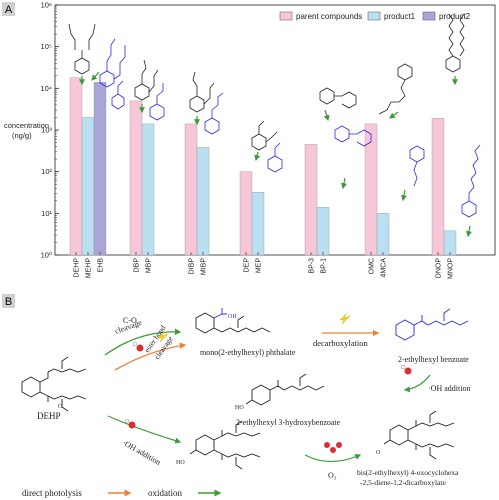 The height and width of the screenshot is (500, 499). What do you see at coordinates (165, 493) in the screenshot?
I see `legend-oxidation-label: oxidation` at bounding box center [165, 493].